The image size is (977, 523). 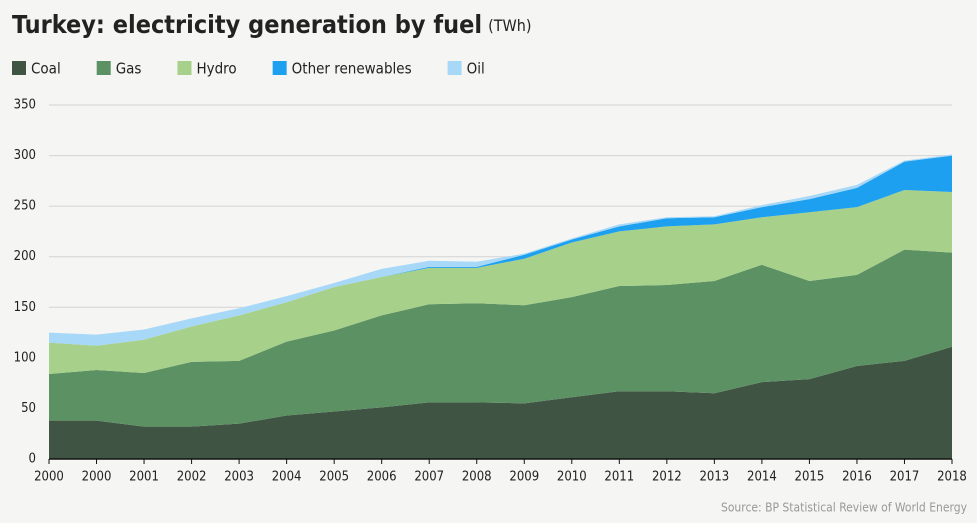 What do you see at coordinates (28, 408) in the screenshot?
I see `y-tick-label: 50` at bounding box center [28, 408].